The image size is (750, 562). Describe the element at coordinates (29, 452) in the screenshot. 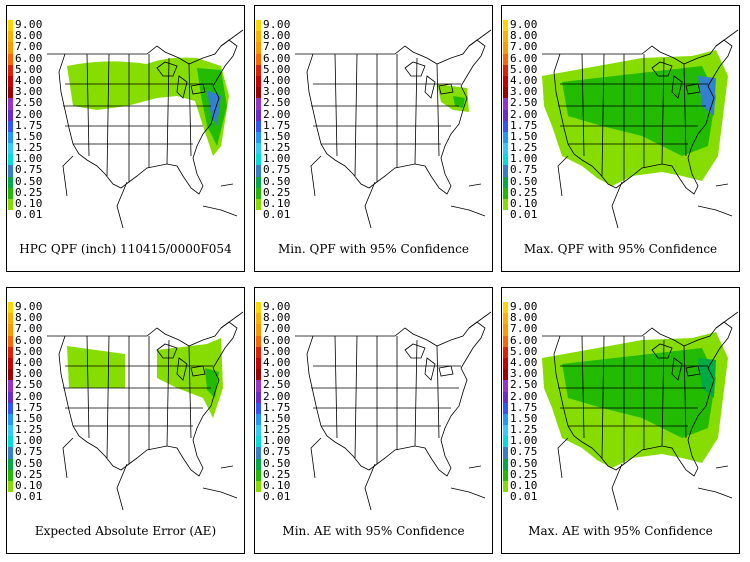

I see `legend-label: 0.75` at that location.